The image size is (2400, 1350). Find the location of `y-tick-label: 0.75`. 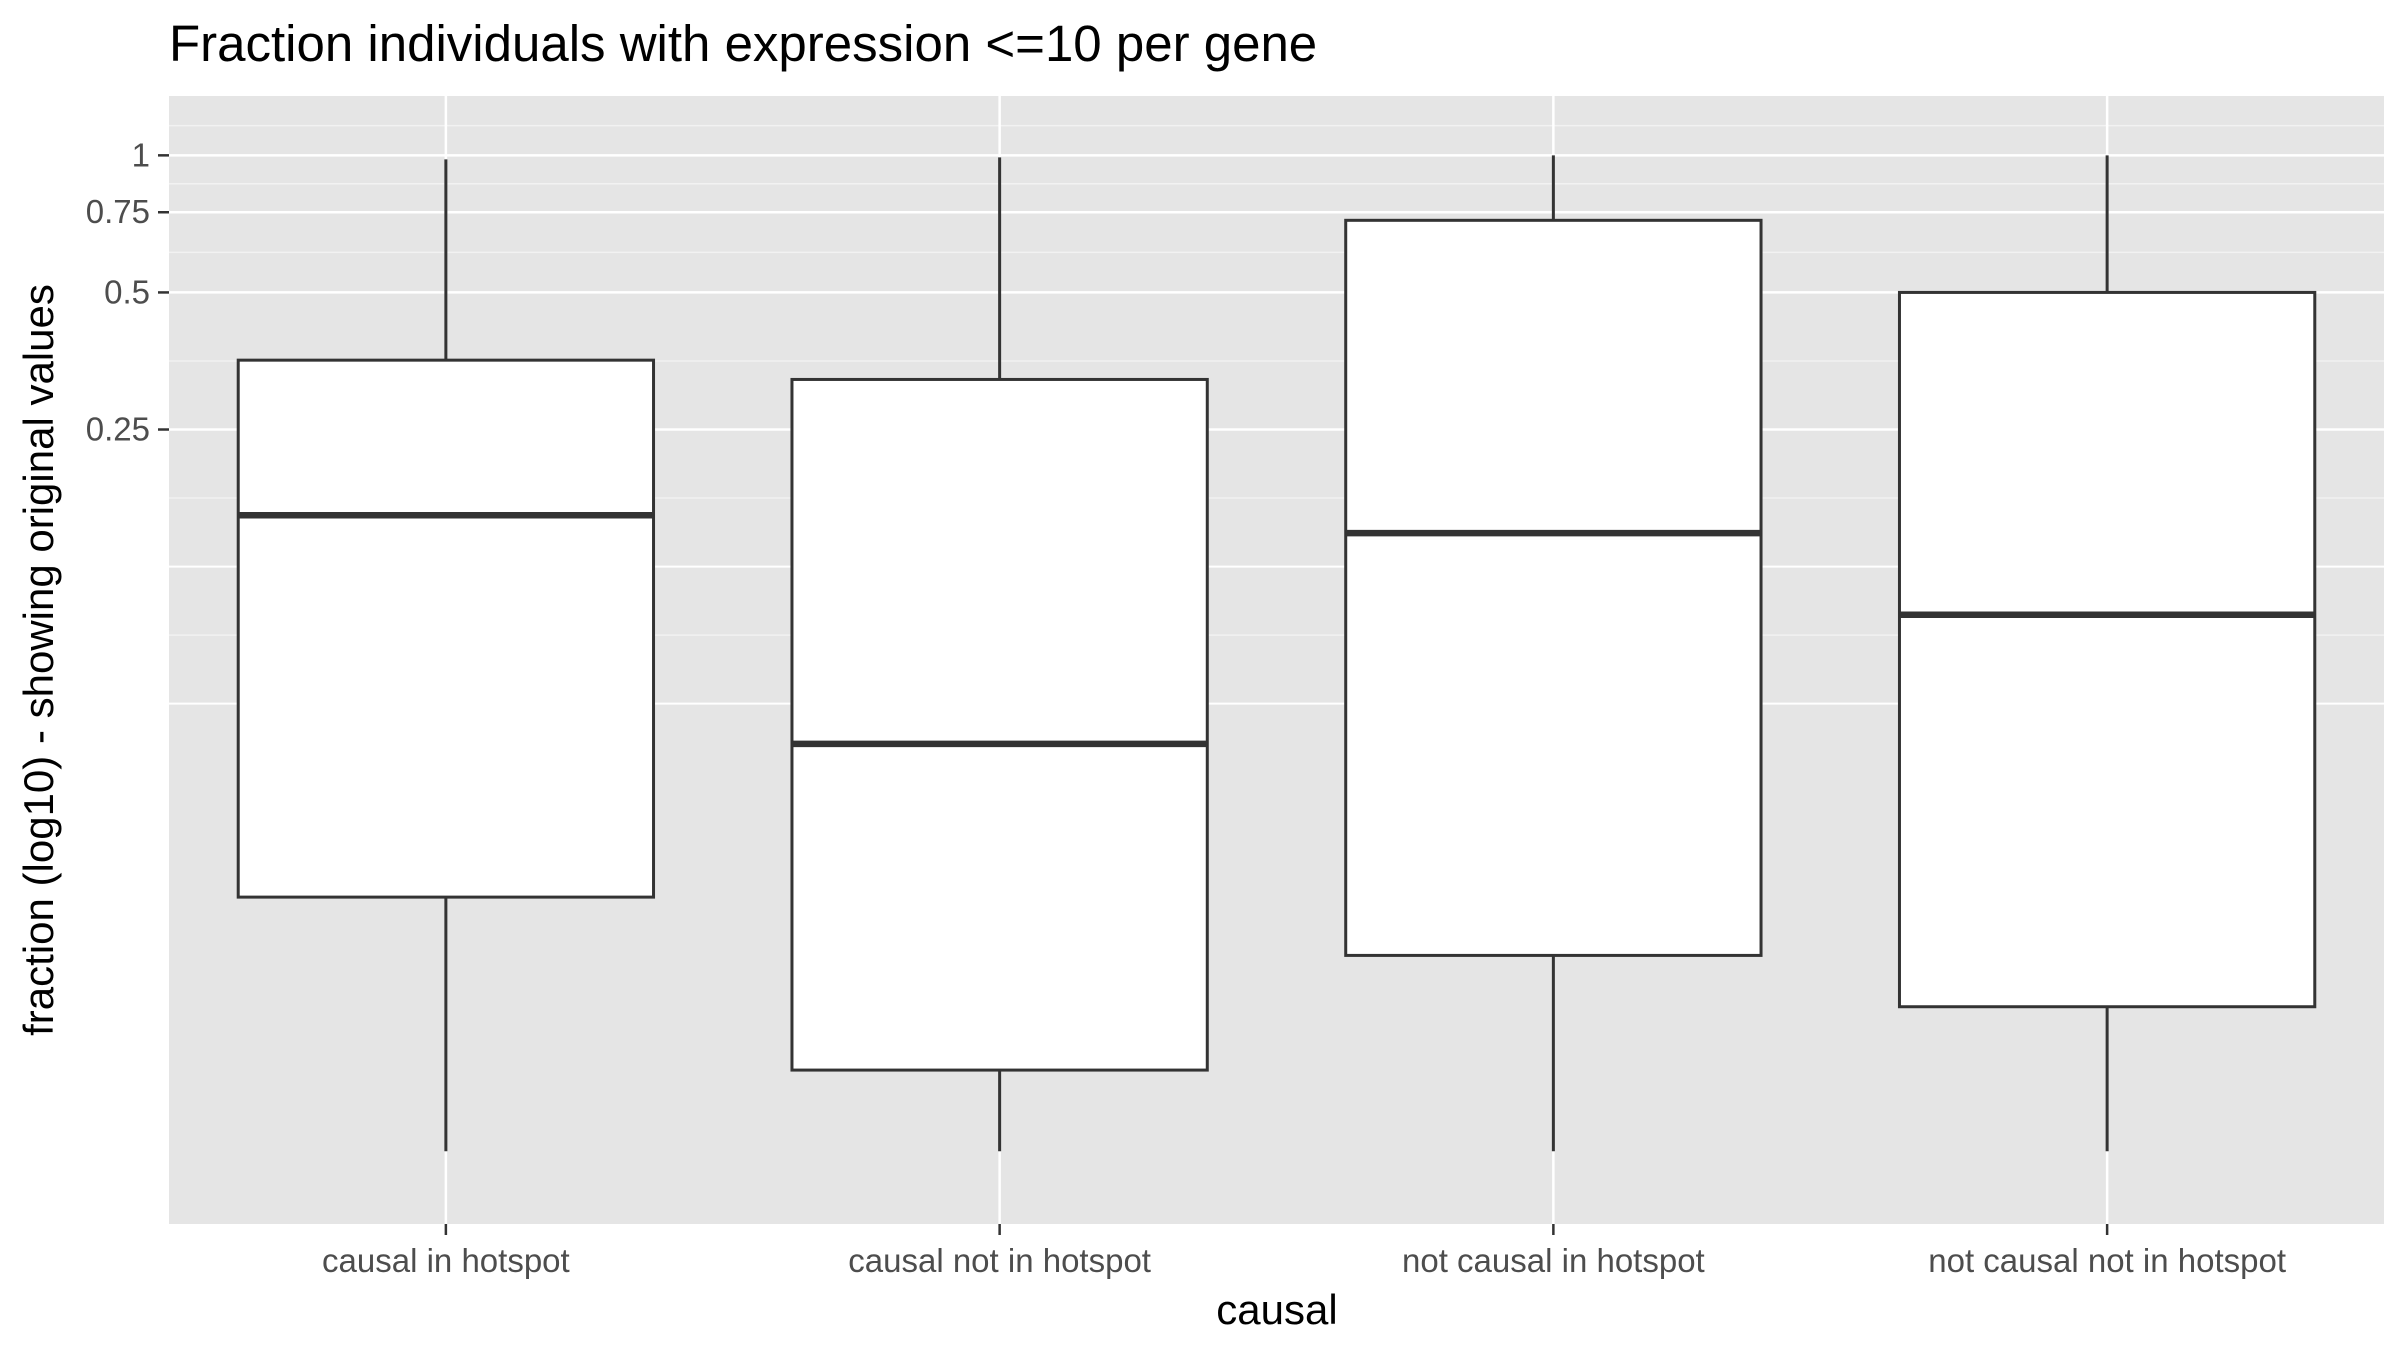

y-tick-label: 0.75 is located at coordinates (118, 211).